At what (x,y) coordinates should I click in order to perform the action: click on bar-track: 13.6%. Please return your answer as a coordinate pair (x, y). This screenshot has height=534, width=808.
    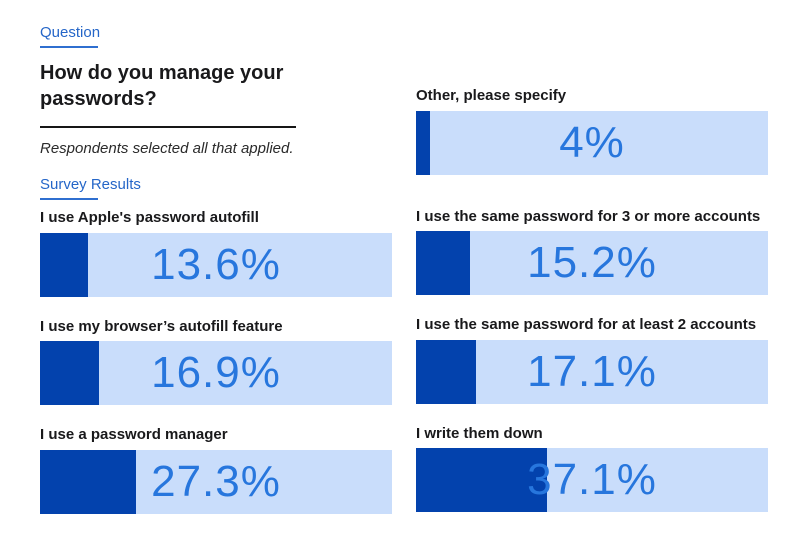
    Looking at the image, I should click on (216, 264).